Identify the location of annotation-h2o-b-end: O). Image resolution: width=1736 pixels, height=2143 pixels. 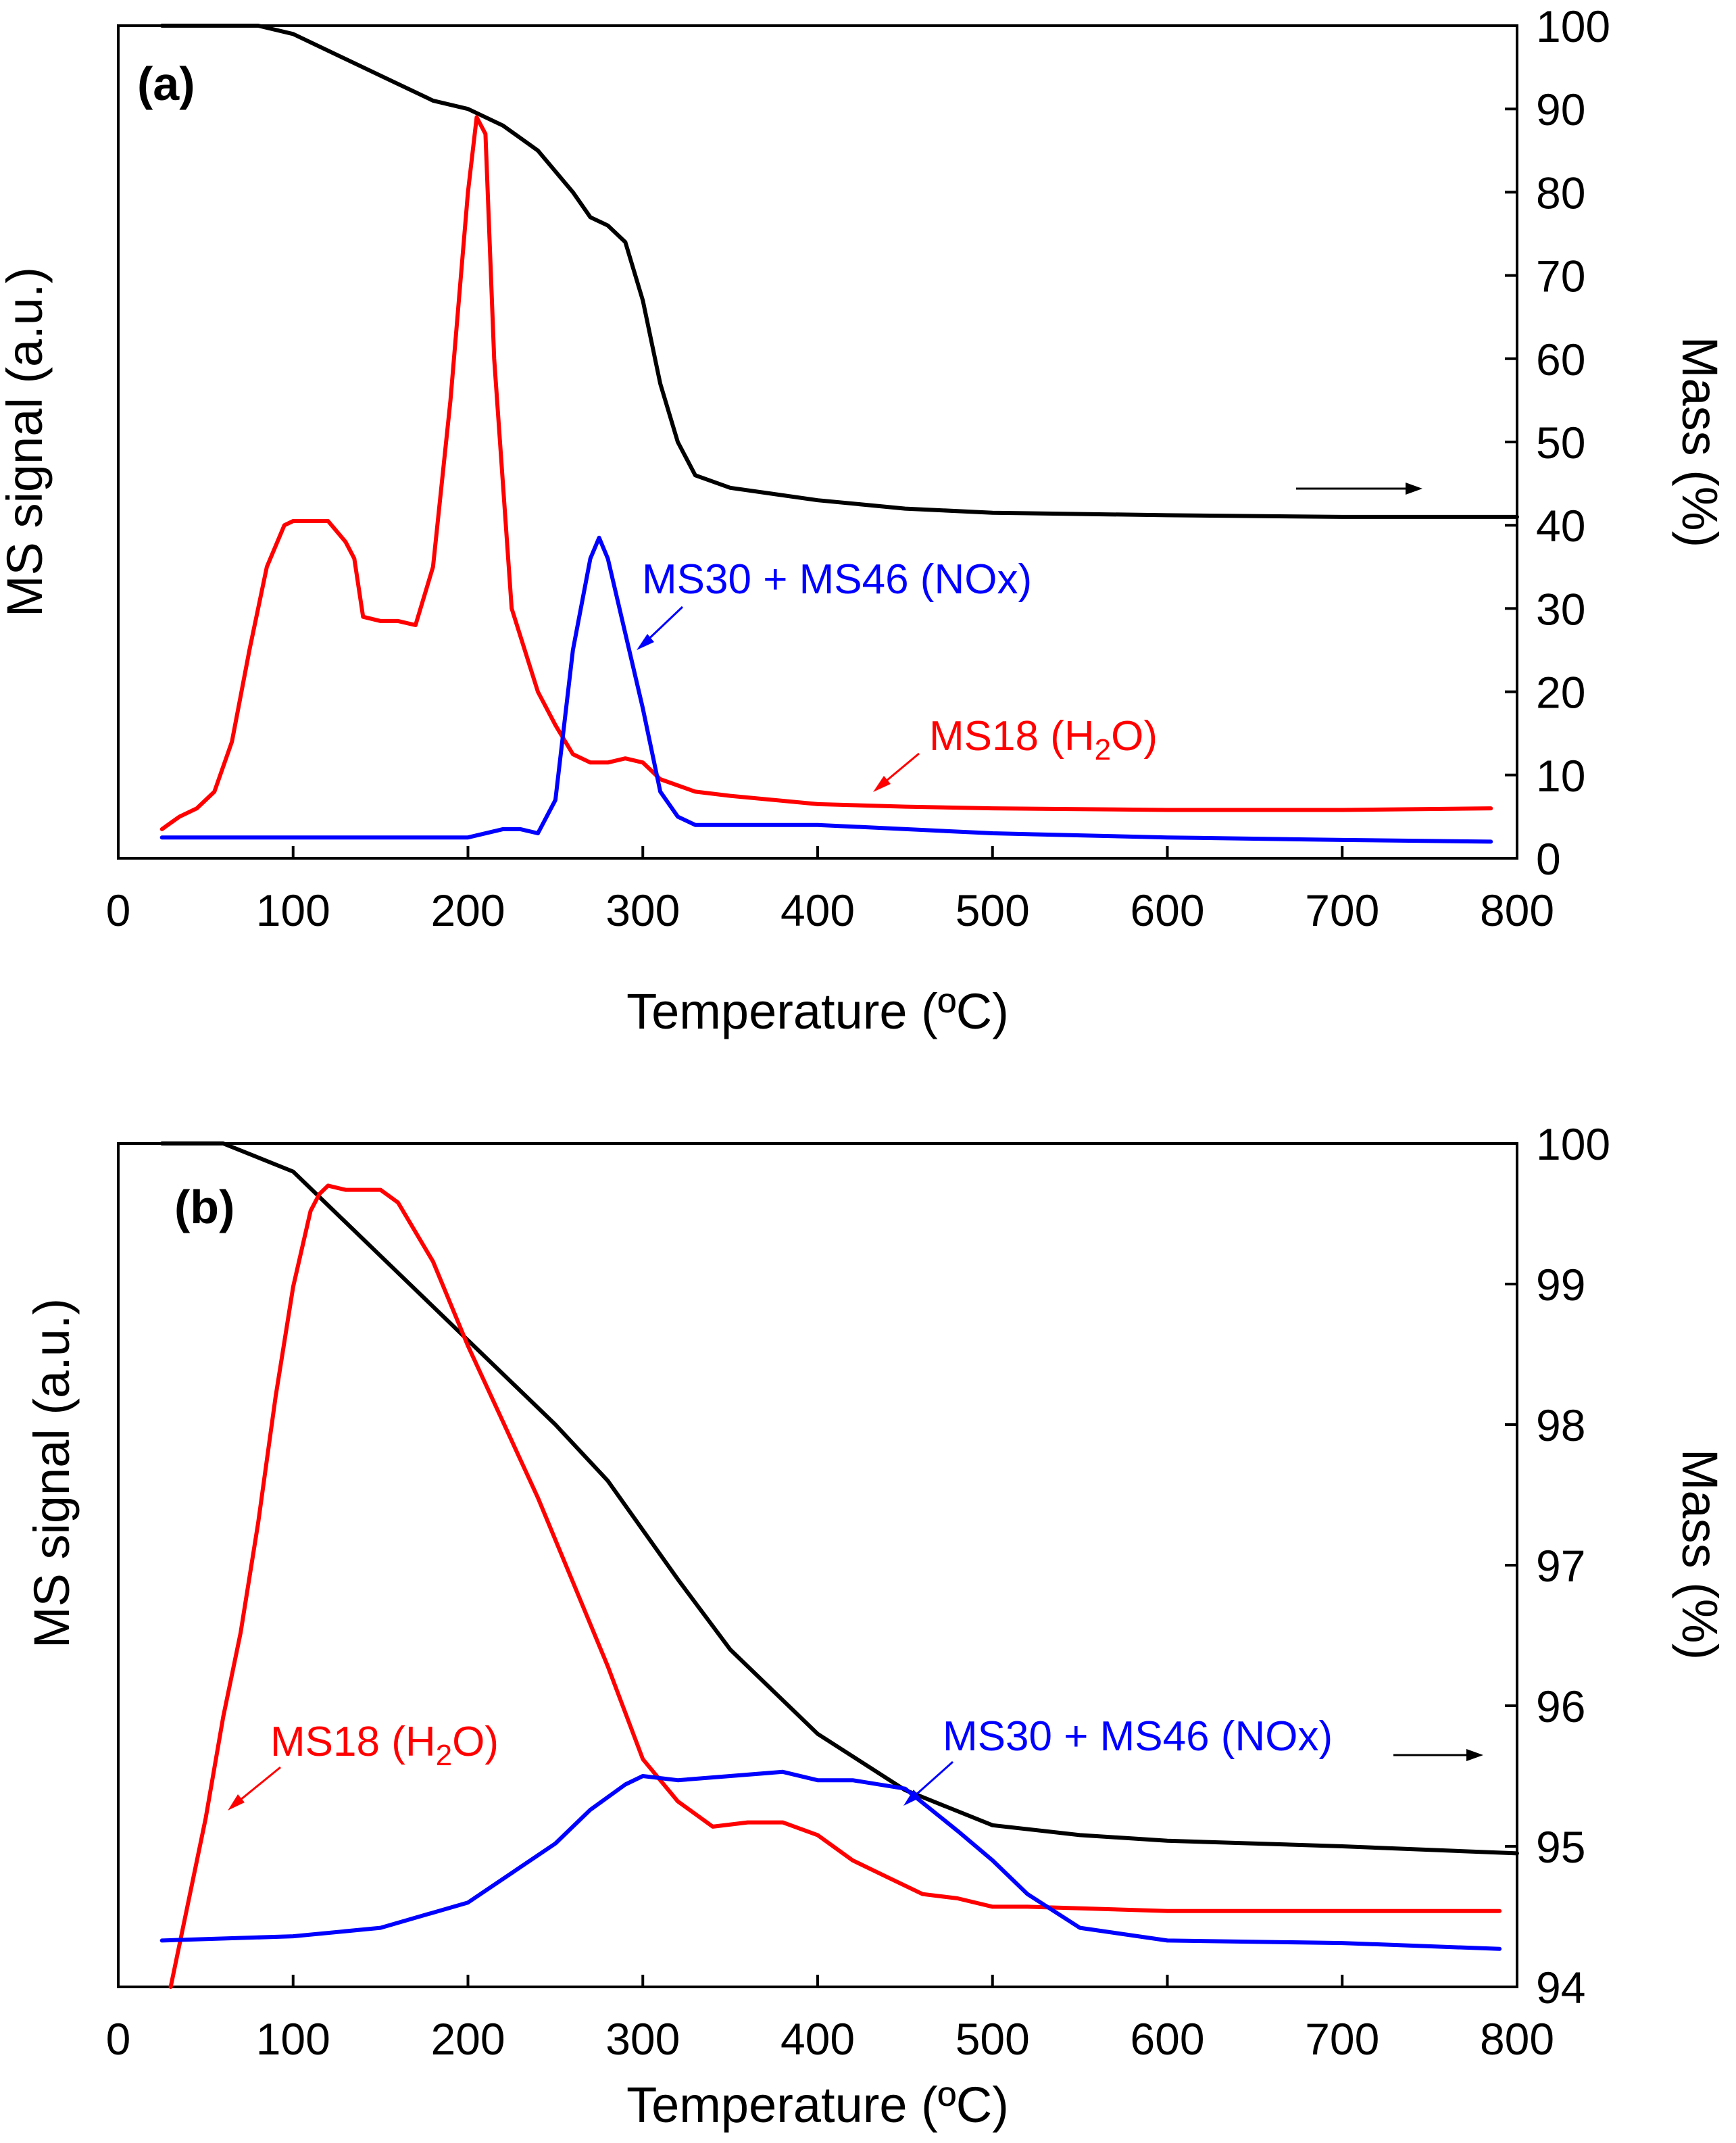
(475, 1742).